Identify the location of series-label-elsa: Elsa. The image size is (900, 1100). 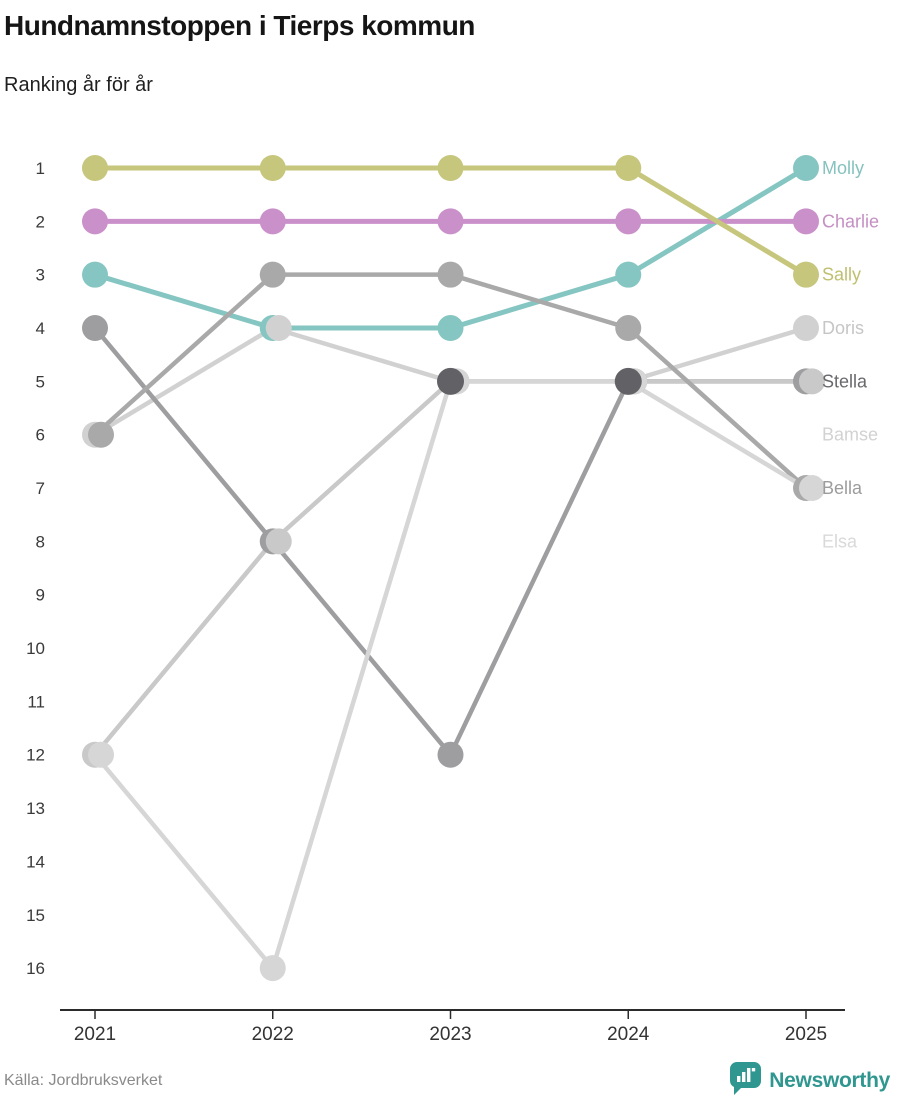
(840, 541).